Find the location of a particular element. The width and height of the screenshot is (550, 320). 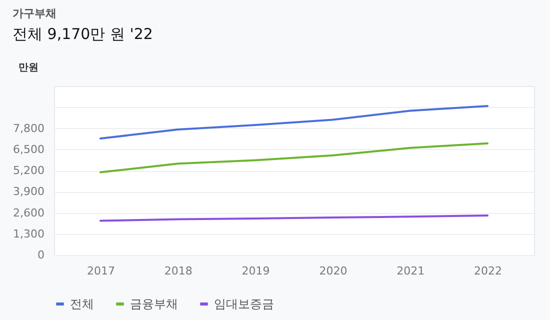

x-tick-label: 2017 is located at coordinates (100, 271).